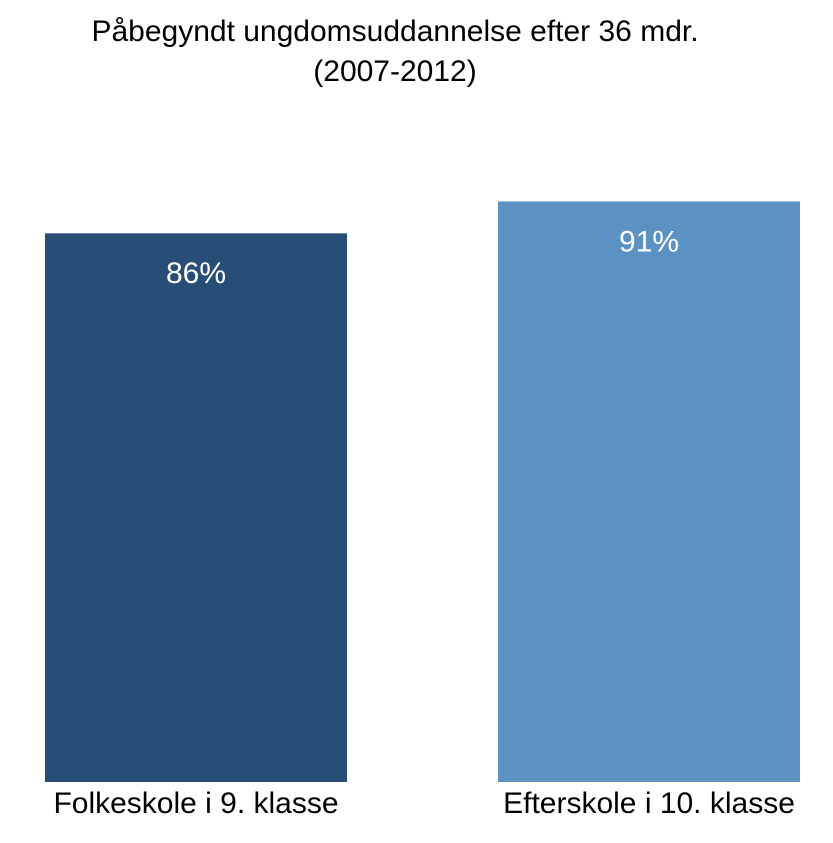 This screenshot has height=843, width=833. What do you see at coordinates (195, 803) in the screenshot?
I see `x-tick-label: Folkeskole i 9. klasse` at bounding box center [195, 803].